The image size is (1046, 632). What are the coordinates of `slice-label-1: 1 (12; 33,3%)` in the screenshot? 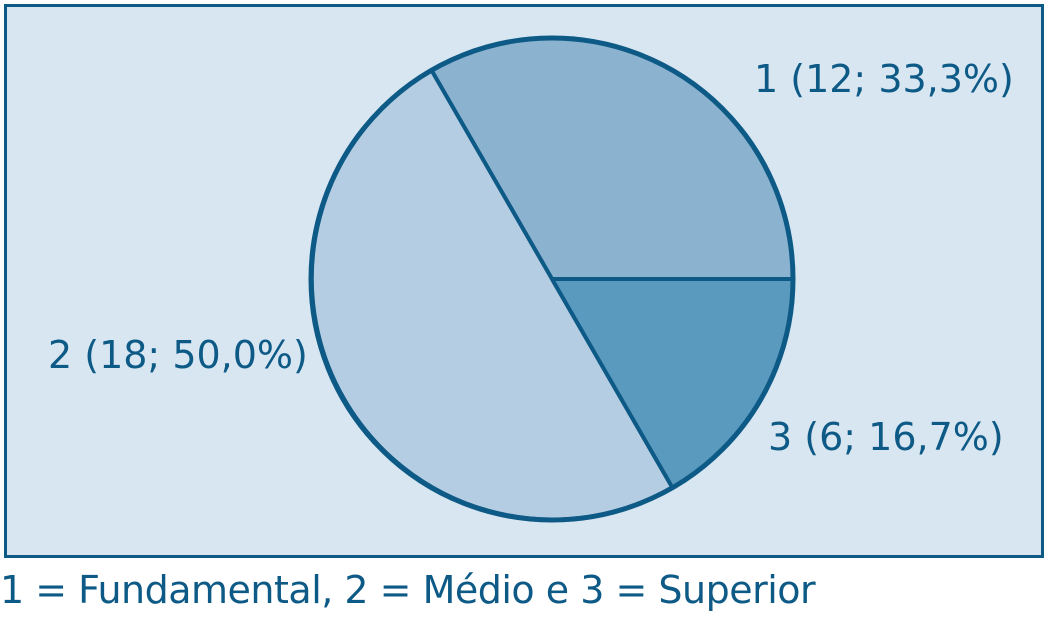 It's located at (884, 79).